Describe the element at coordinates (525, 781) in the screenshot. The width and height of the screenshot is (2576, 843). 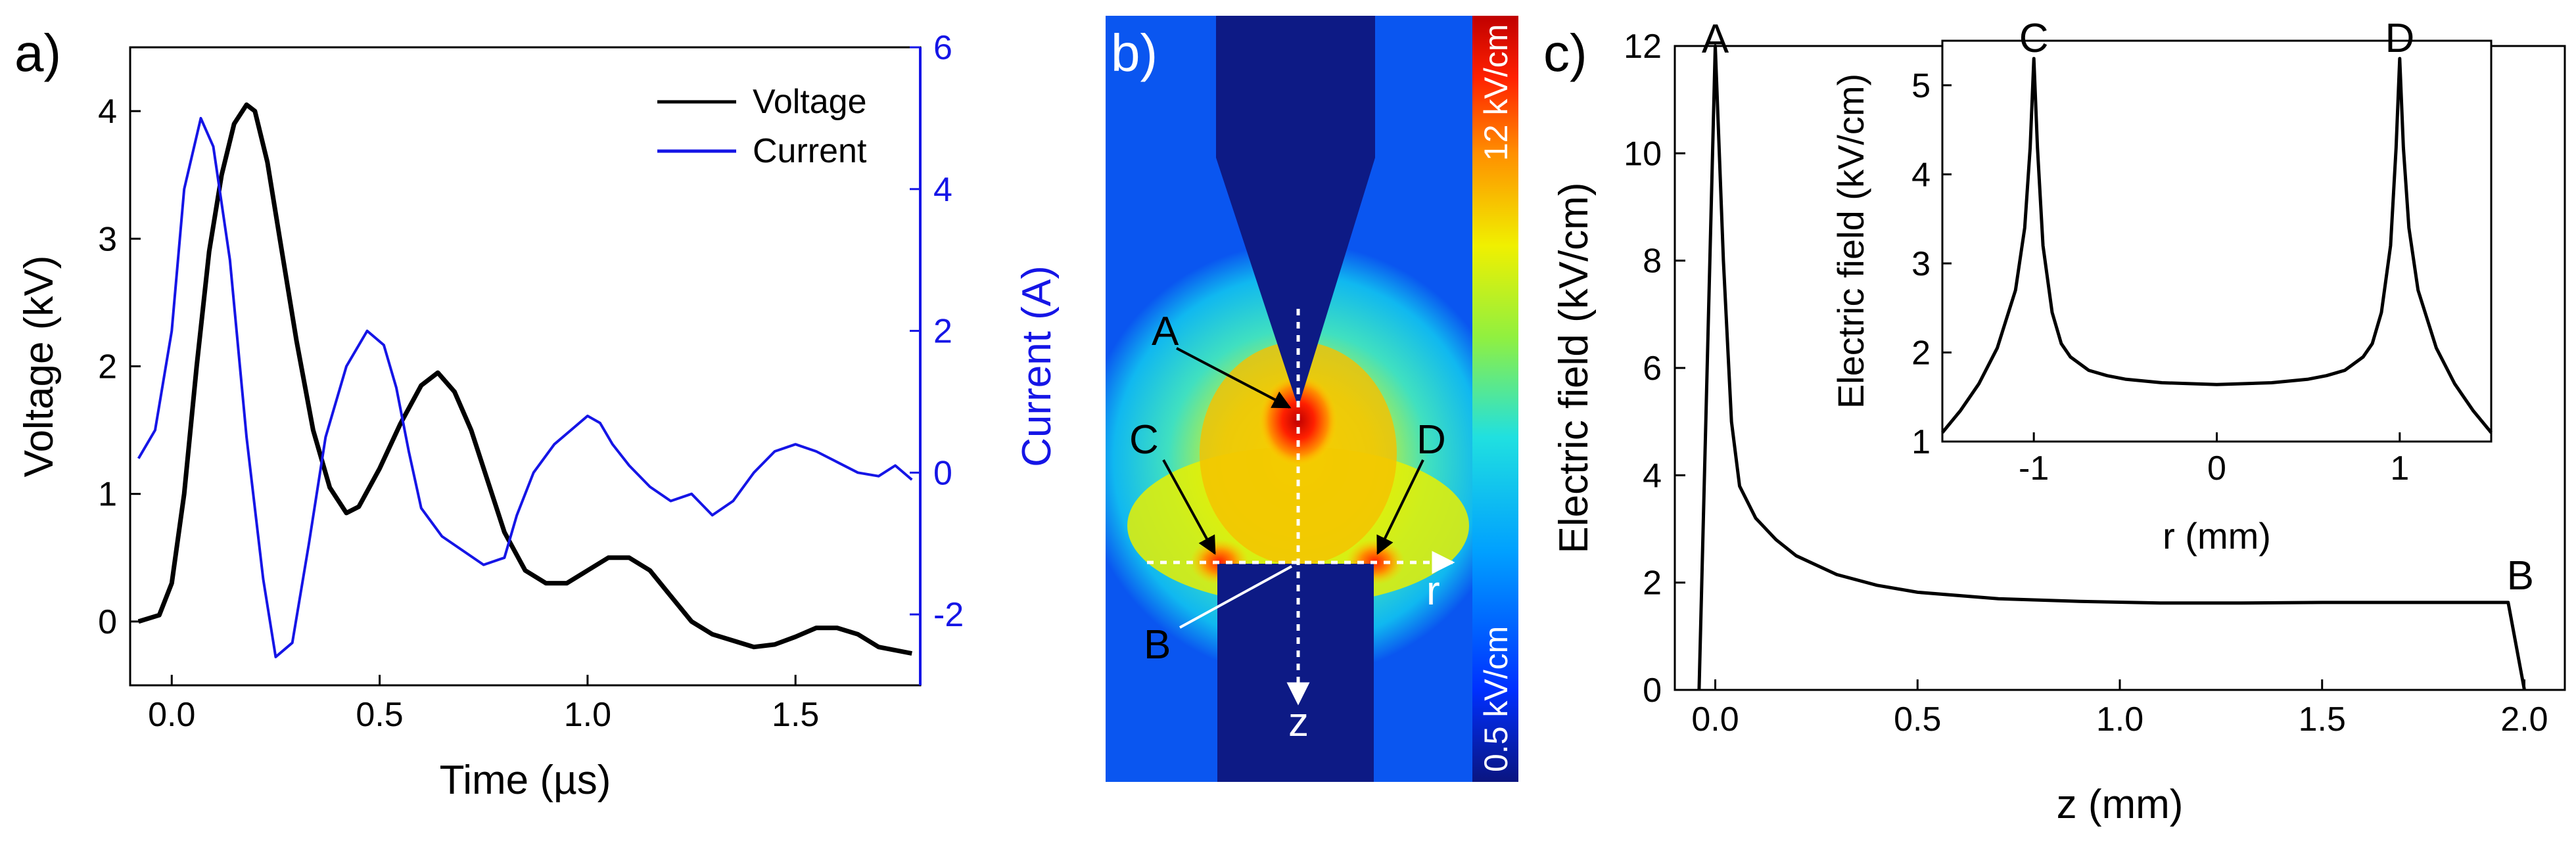
I see `x-axis-title: Time (µs)` at that location.